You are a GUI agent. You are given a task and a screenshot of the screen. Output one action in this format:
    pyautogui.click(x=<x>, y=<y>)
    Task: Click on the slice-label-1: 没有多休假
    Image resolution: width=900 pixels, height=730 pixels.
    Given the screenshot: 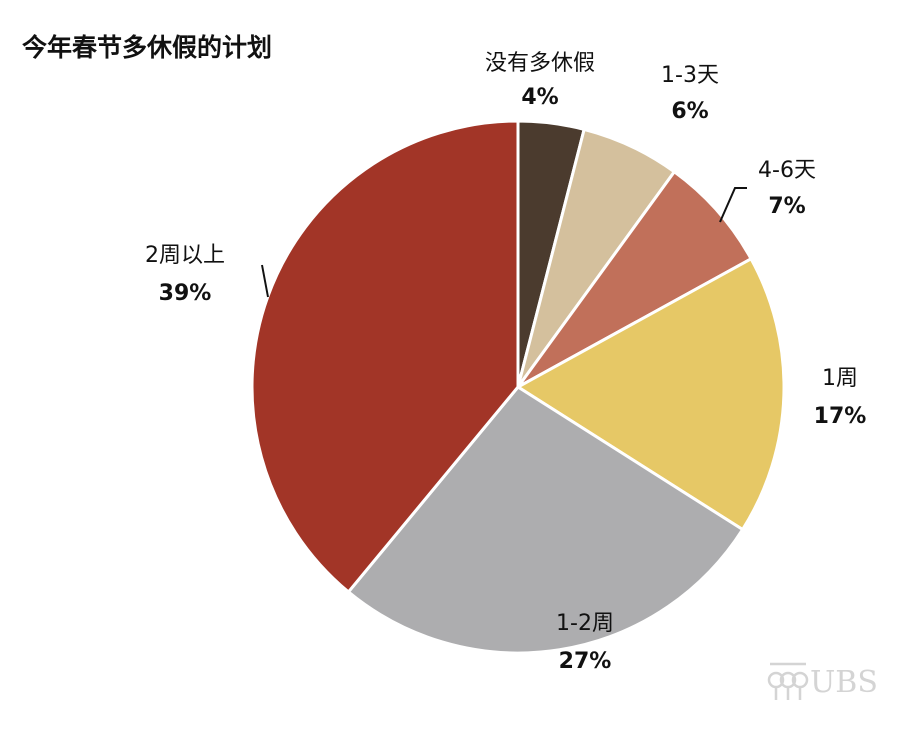 What is the action you would take?
    pyautogui.click(x=540, y=63)
    